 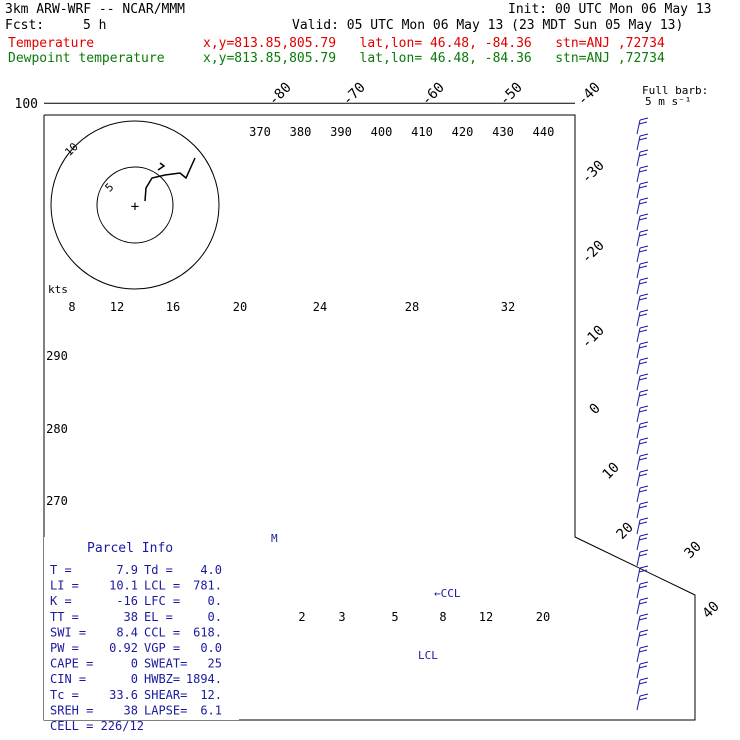 I want to click on dewpoint-legend-label: Dewpoint temperature, so click(x=86, y=58).